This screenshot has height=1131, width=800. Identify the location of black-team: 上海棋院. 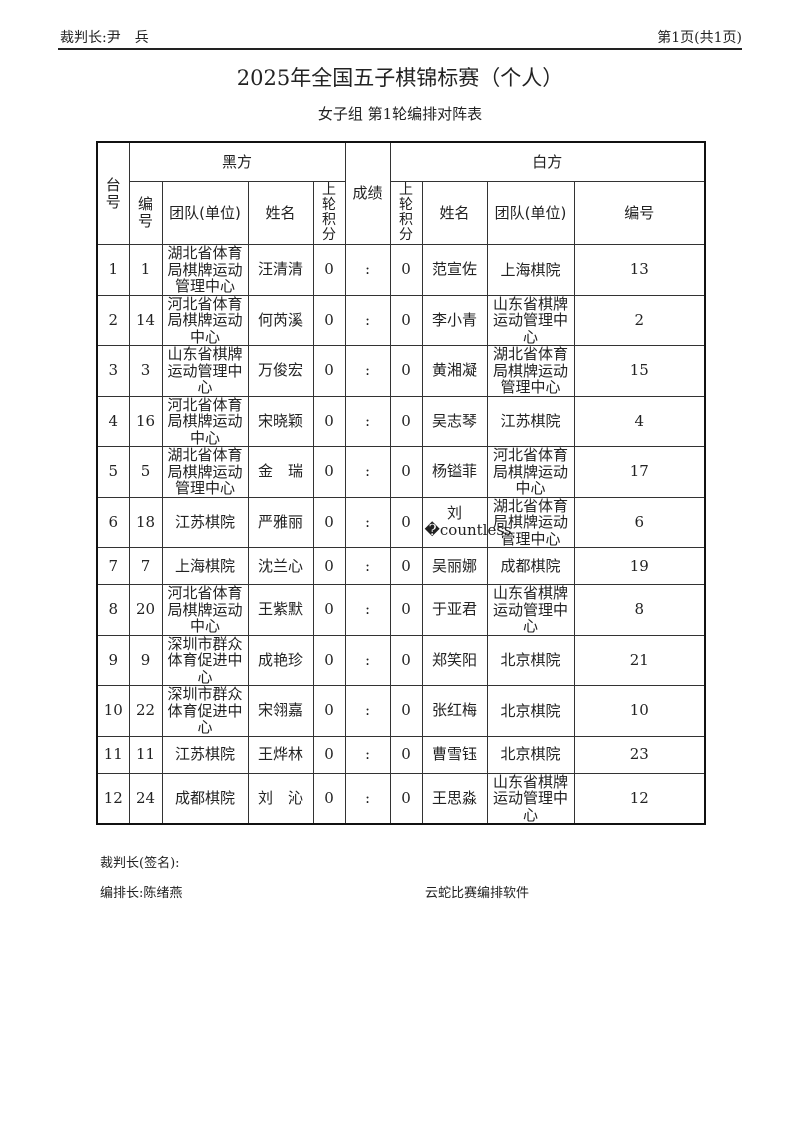
(205, 566).